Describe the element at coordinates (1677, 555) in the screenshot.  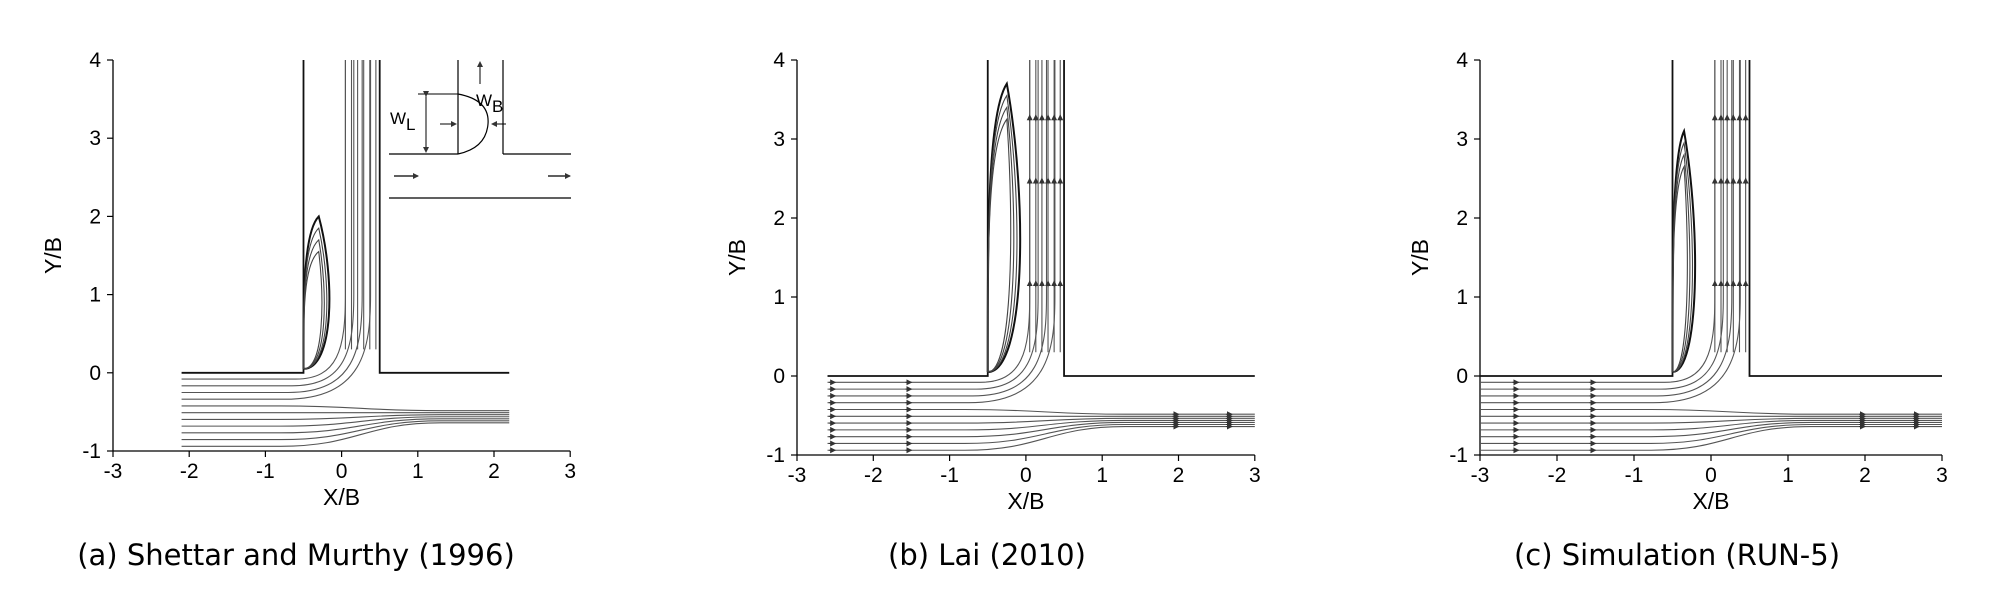
I see `caption-c: (c) Simulation (RUN-5)` at that location.